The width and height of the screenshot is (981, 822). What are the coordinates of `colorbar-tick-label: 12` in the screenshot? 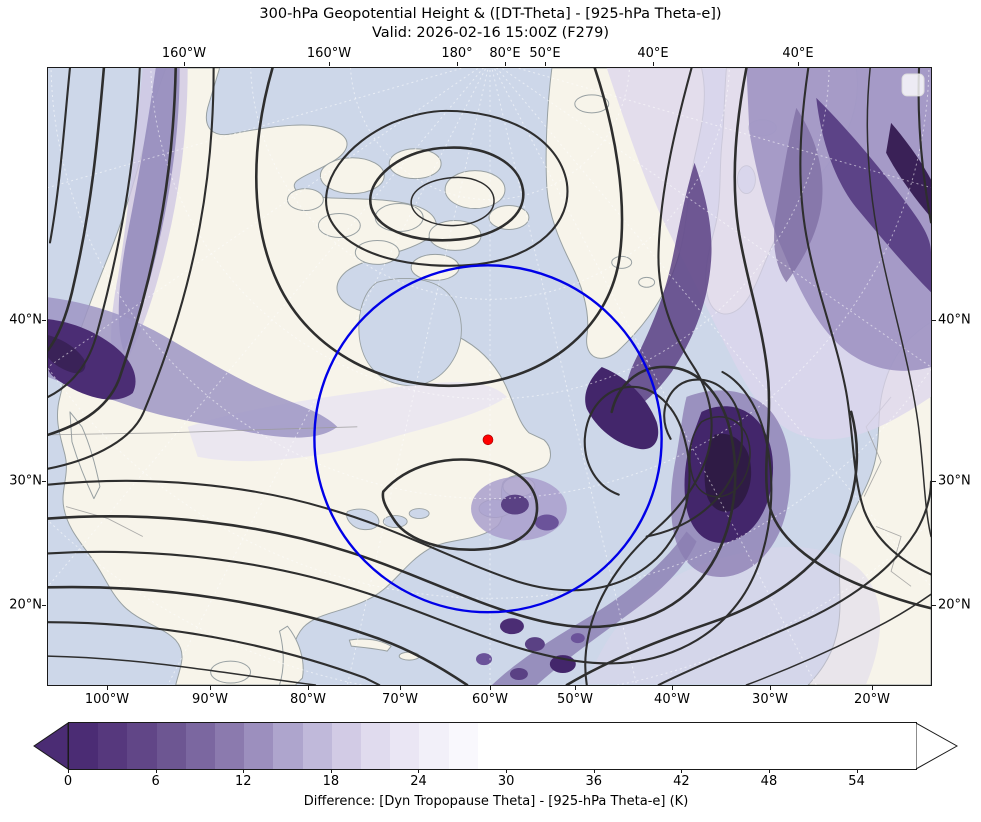 It's located at (243, 781).